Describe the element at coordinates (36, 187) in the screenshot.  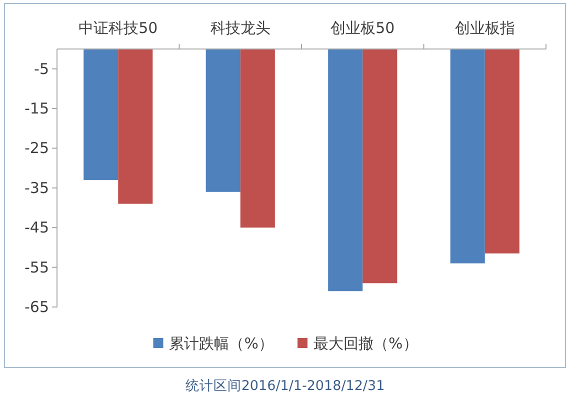
I see `y-tick-label: -35` at that location.